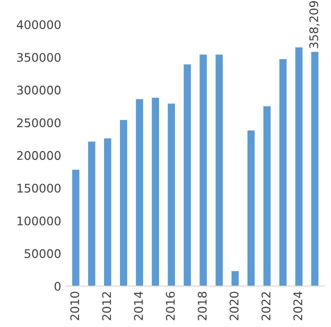 This screenshot has width=331, height=327. What do you see at coordinates (170, 306) in the screenshot?
I see `x-tick-label: 2016` at bounding box center [170, 306].